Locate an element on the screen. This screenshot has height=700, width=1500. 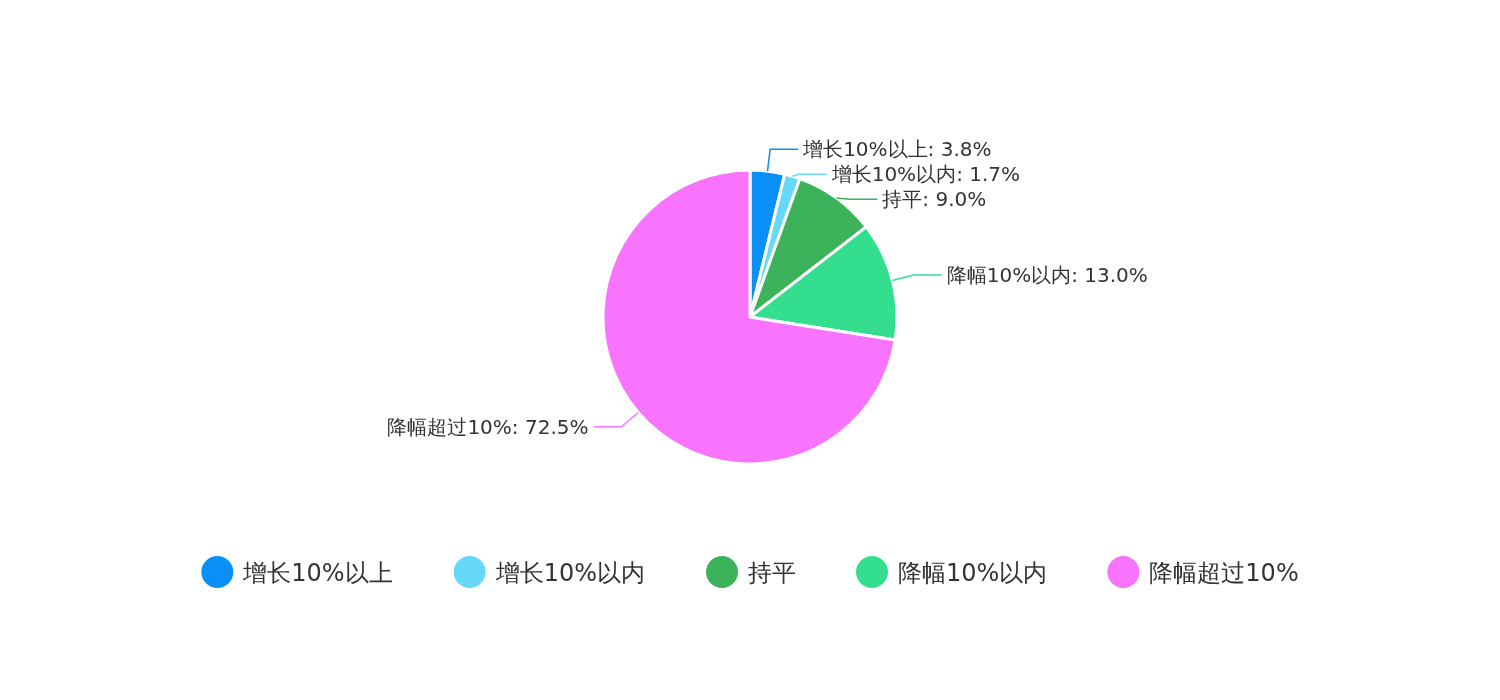
legend-label: 持平 is located at coordinates (772, 573).